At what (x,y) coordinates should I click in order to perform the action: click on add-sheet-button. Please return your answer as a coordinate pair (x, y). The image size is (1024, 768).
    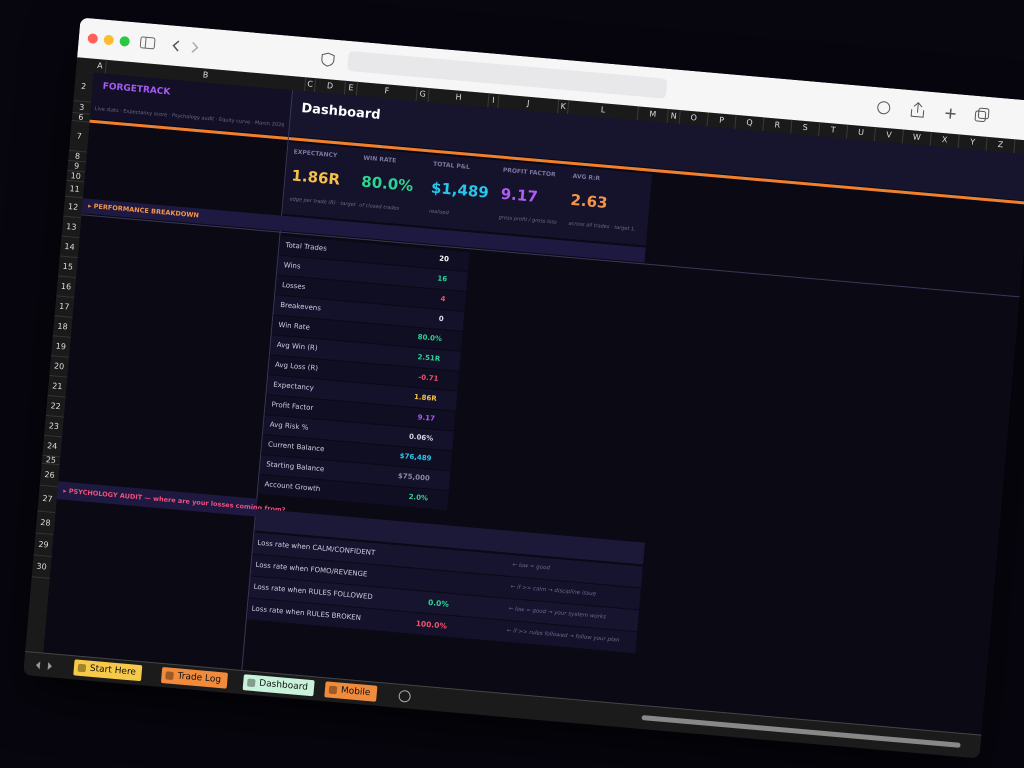
    Looking at the image, I should click on (405, 696).